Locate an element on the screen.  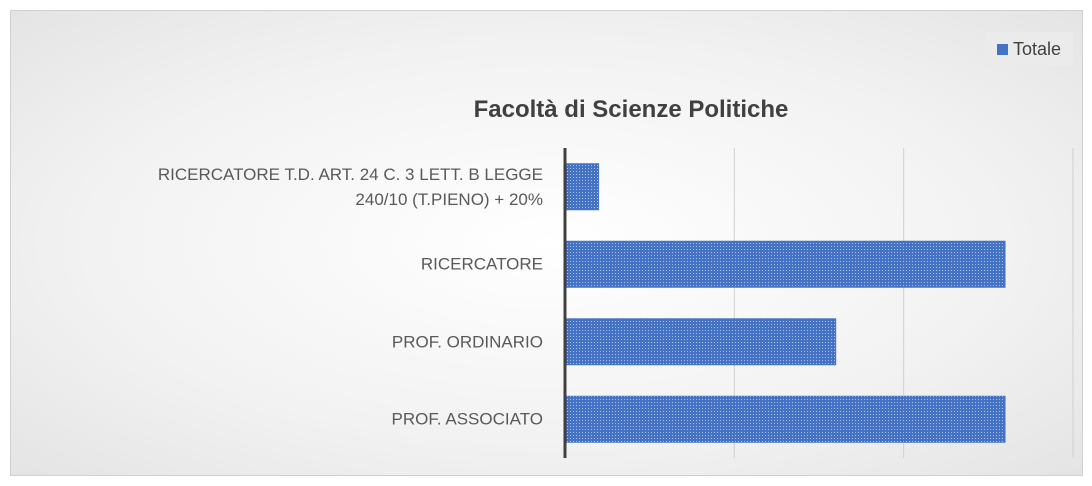
y-tick-label: PROF. ASSOCIATO is located at coordinates (467, 419).